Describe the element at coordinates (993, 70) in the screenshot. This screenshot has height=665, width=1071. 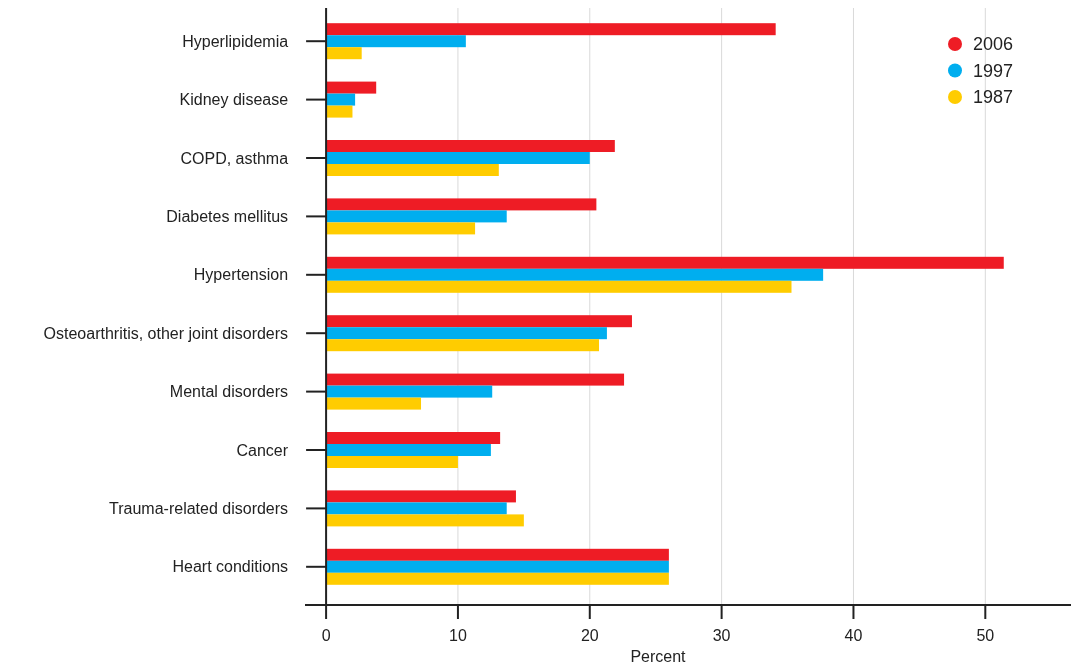
I see `legend-label: 1997` at that location.